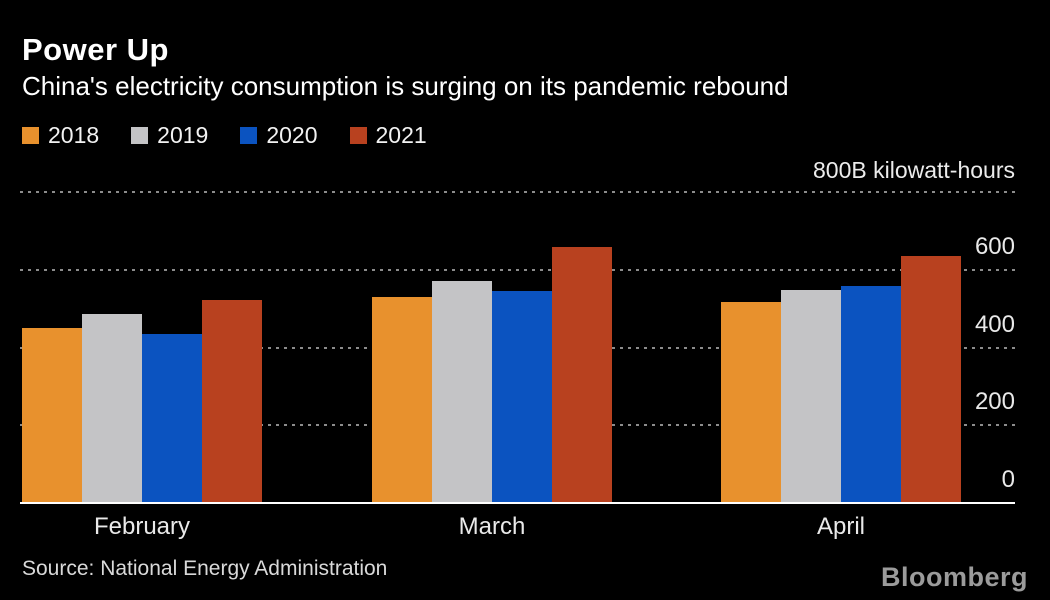 This screenshot has height=600, width=1050. I want to click on bar-march-2019, so click(462, 392).